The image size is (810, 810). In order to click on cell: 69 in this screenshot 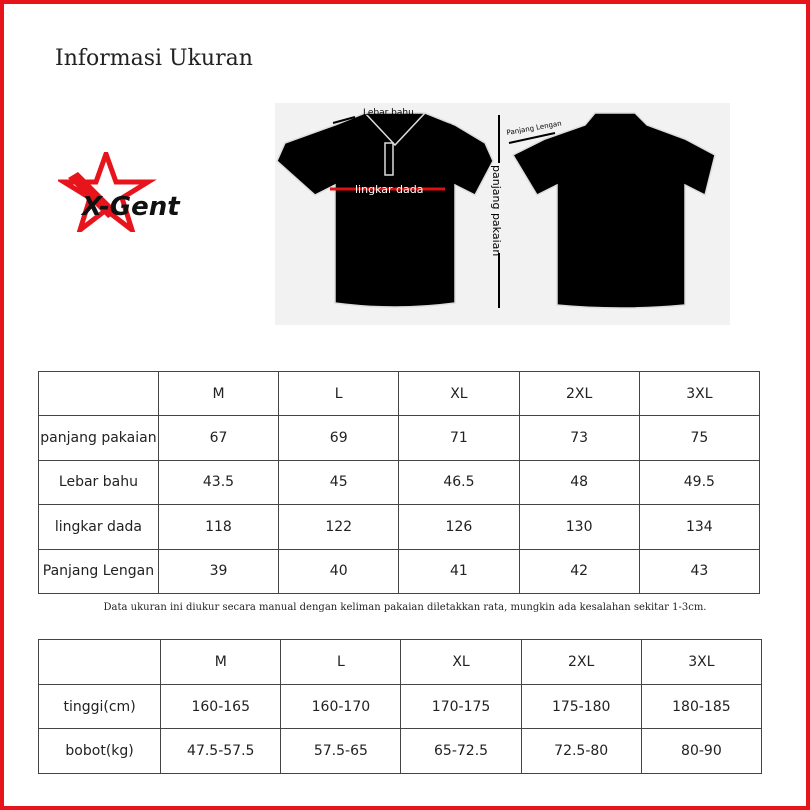, I will do `click(339, 438)`.